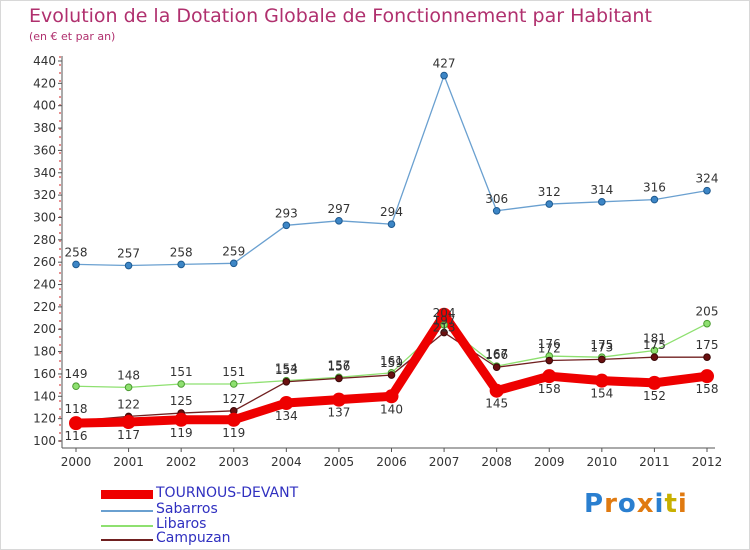 The image size is (750, 550). Describe the element at coordinates (128, 462) in the screenshot. I see `x-tick-label: 2001` at that location.